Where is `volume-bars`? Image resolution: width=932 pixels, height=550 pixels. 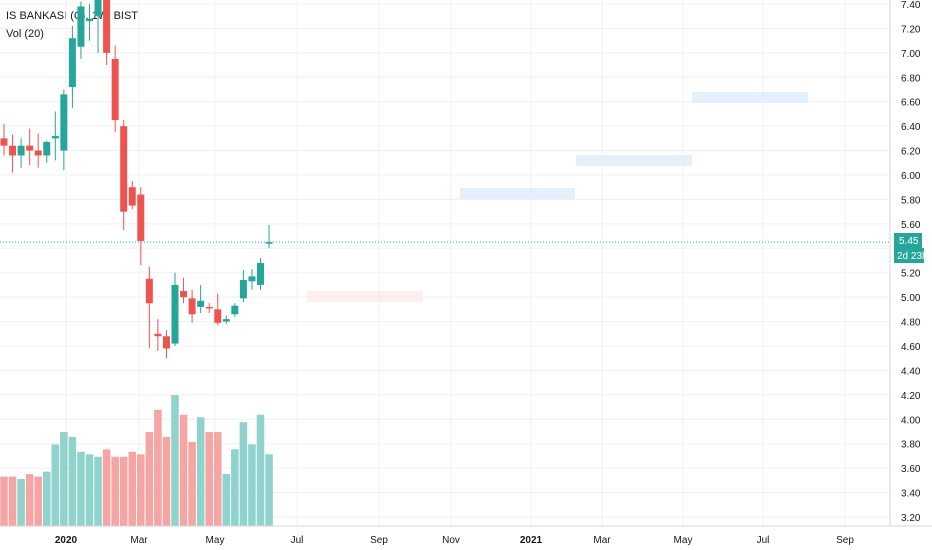 volume-bars is located at coordinates (136, 460).